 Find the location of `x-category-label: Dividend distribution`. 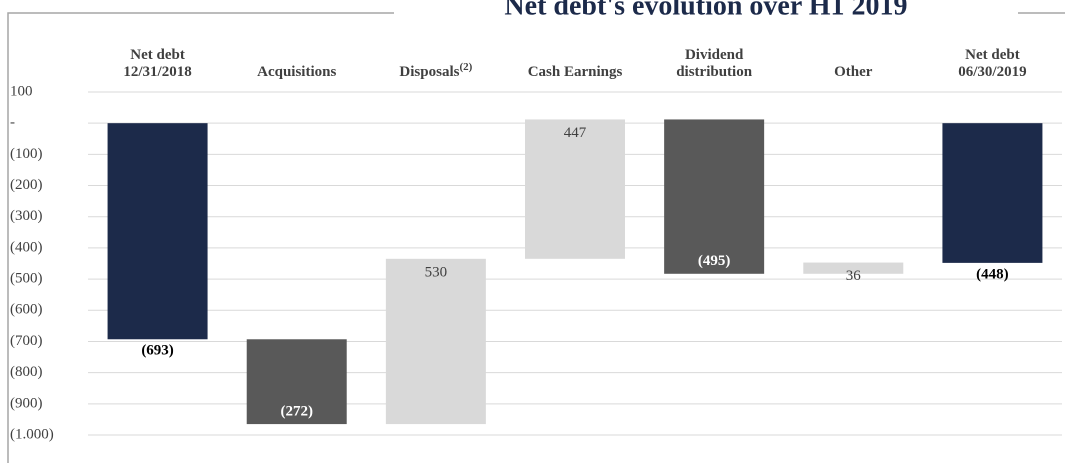

x-category-label: Dividend distribution is located at coordinates (714, 63).